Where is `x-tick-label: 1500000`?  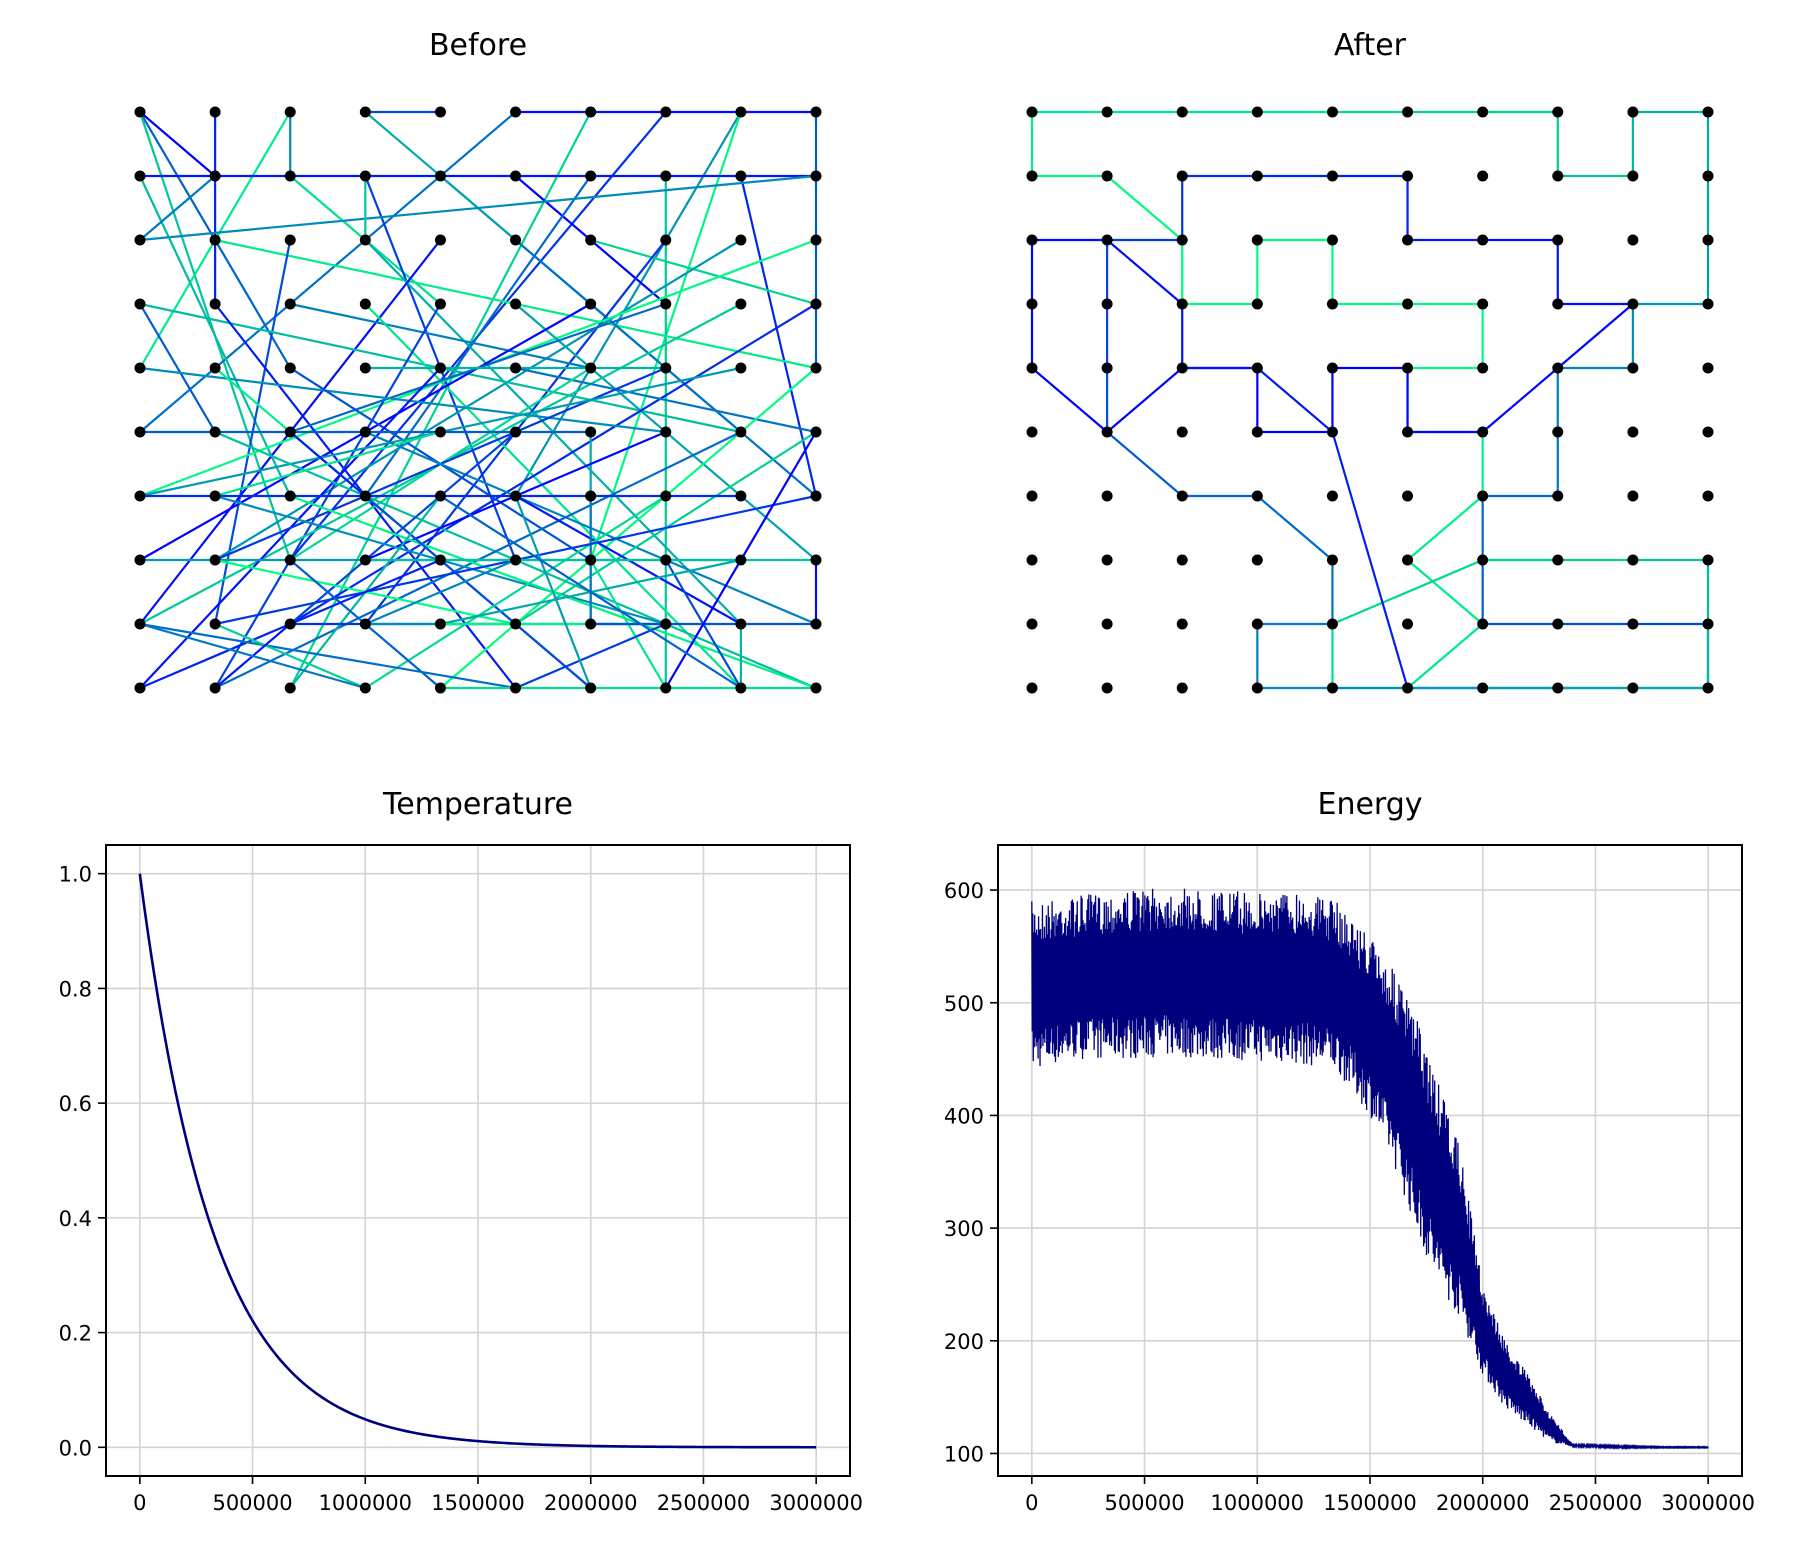 x-tick-label: 1500000 is located at coordinates (1370, 1503).